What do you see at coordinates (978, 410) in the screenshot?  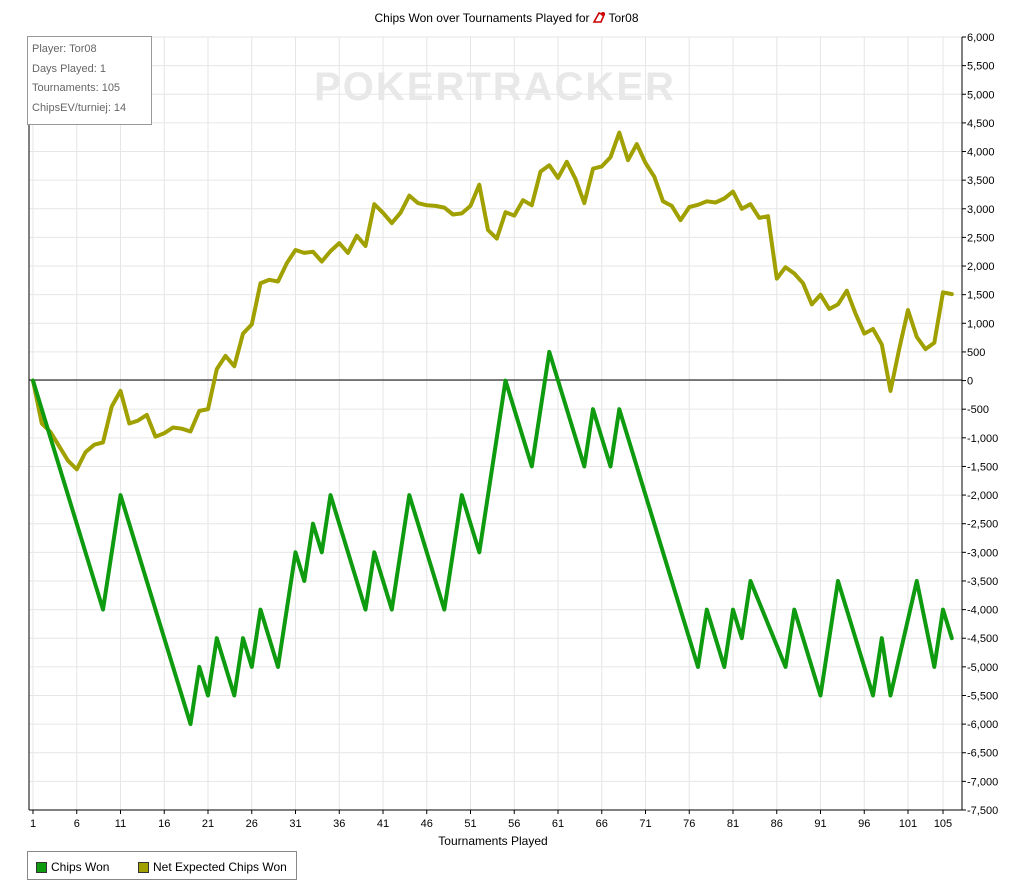 I see `y-tick-label: -500` at bounding box center [978, 410].